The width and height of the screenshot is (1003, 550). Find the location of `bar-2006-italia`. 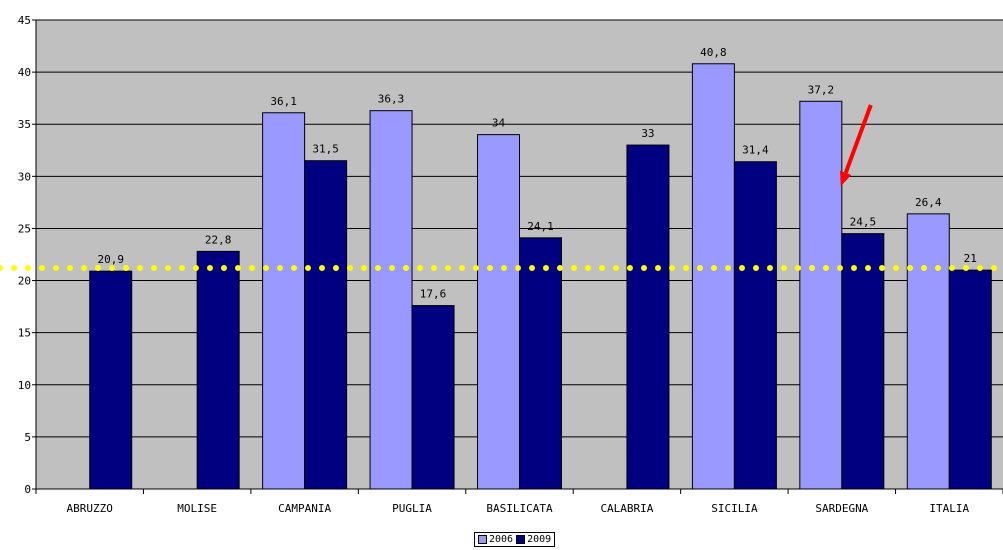

bar-2006-italia is located at coordinates (928, 351).